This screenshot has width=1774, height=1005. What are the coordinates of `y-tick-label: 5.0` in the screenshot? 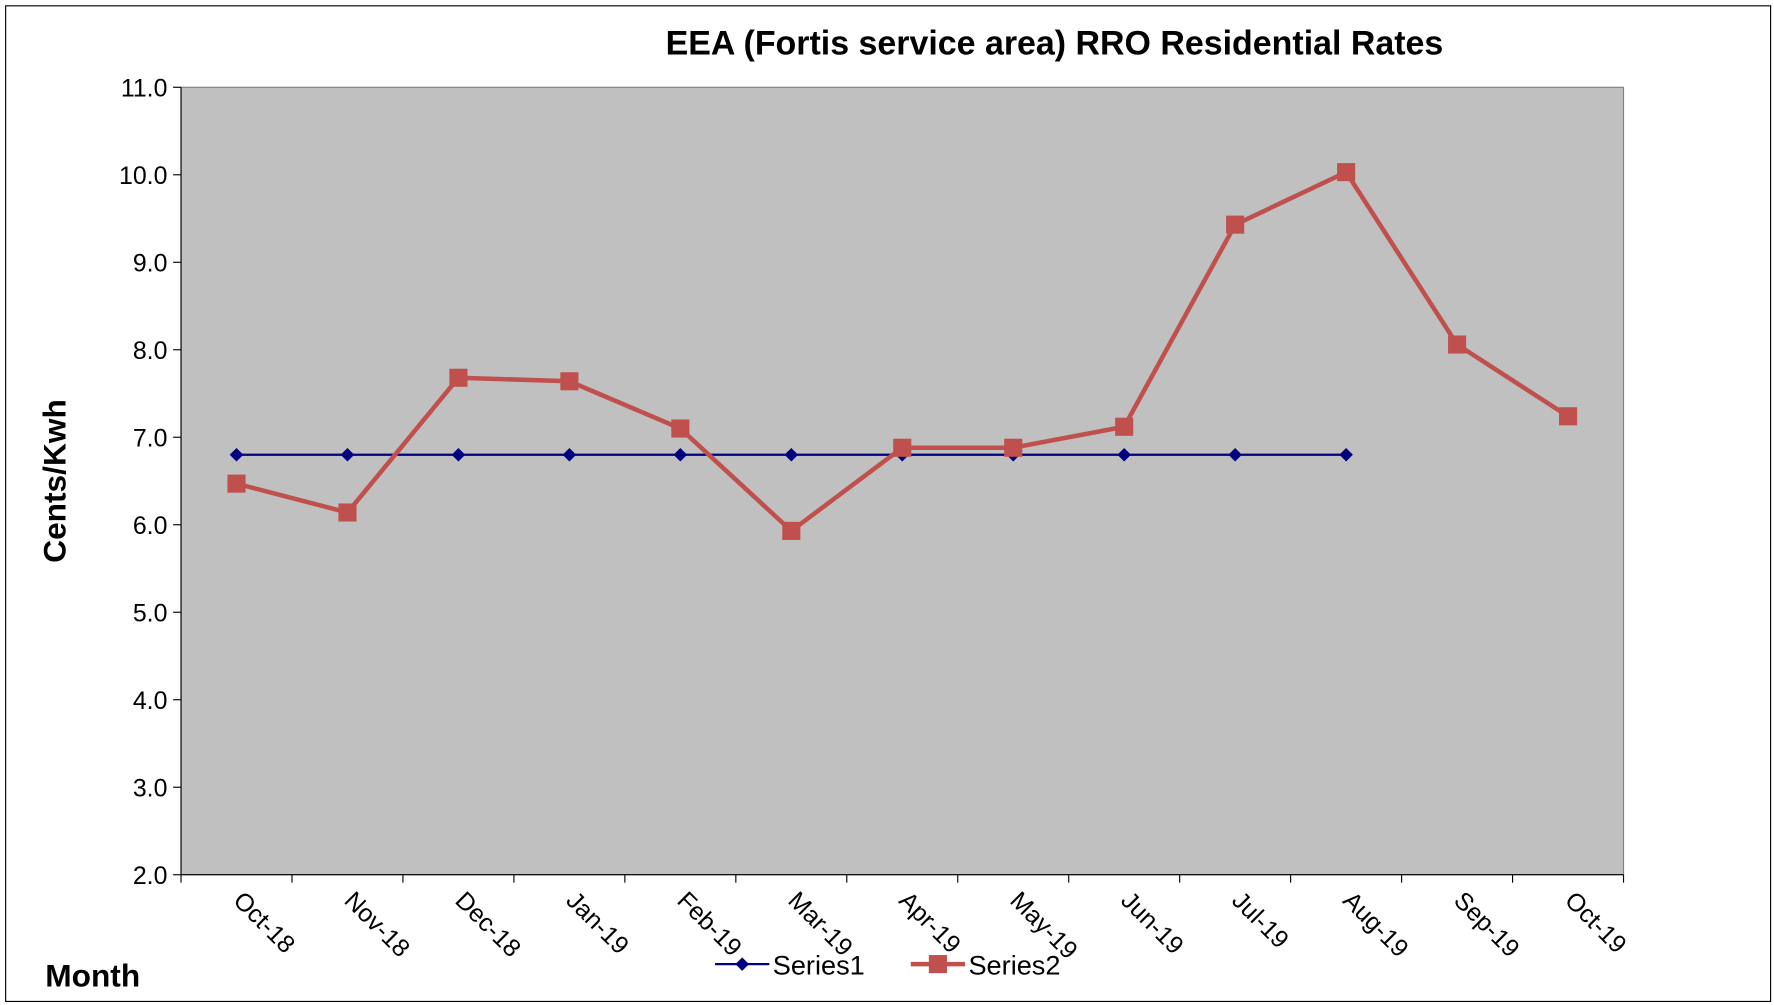 It's located at (150, 613).